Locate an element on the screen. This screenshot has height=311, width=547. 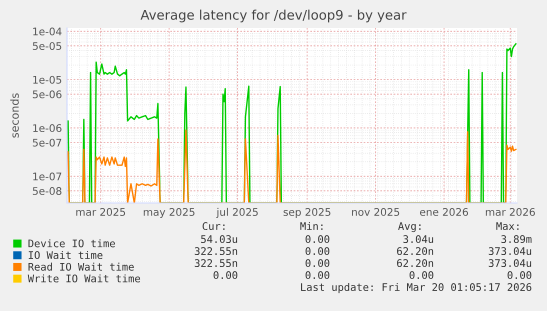
x-tick-label: sep 2025 is located at coordinates (307, 213).